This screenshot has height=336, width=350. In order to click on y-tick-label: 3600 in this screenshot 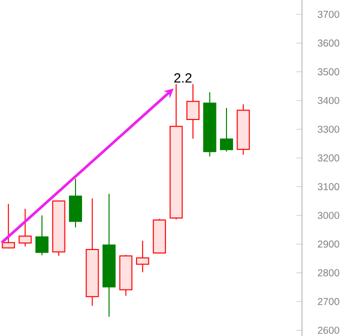, I will do `click(329, 43)`.